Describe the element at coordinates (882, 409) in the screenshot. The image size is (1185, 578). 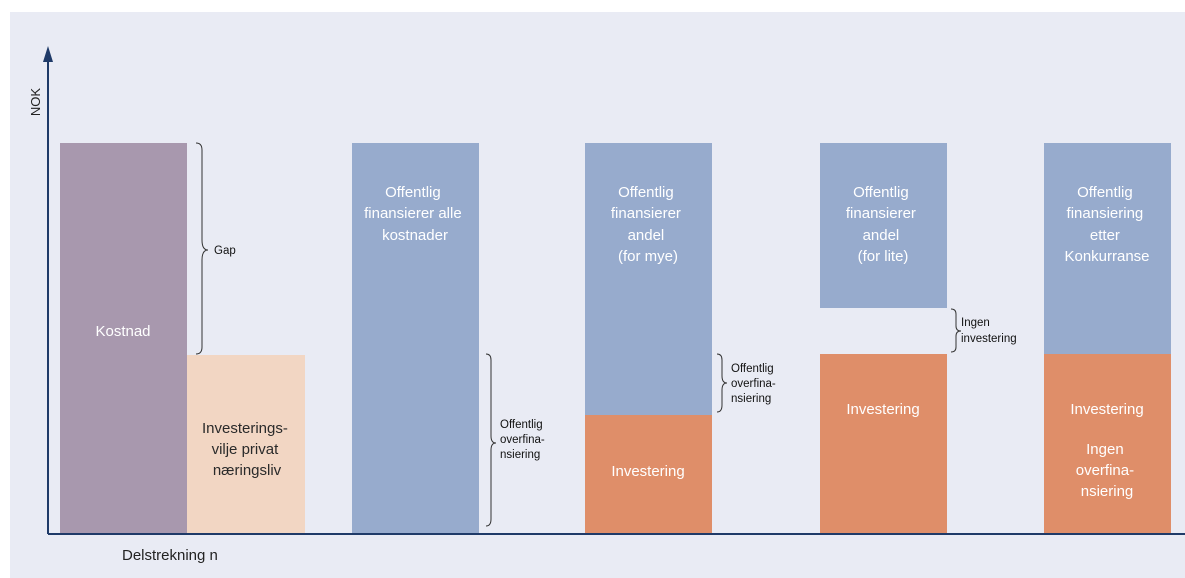
I see `investment-label-too-little: Investering` at that location.